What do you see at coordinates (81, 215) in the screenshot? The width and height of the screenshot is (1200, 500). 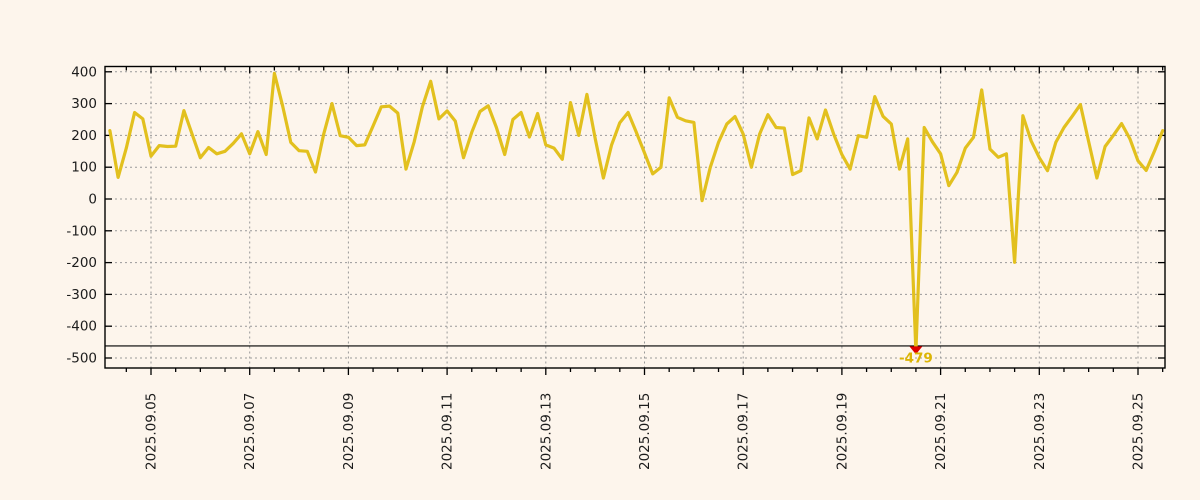 I see `y-axis-labels: 400 300 200 100 0 -100 -200 -300 -400 -500` at bounding box center [81, 215].